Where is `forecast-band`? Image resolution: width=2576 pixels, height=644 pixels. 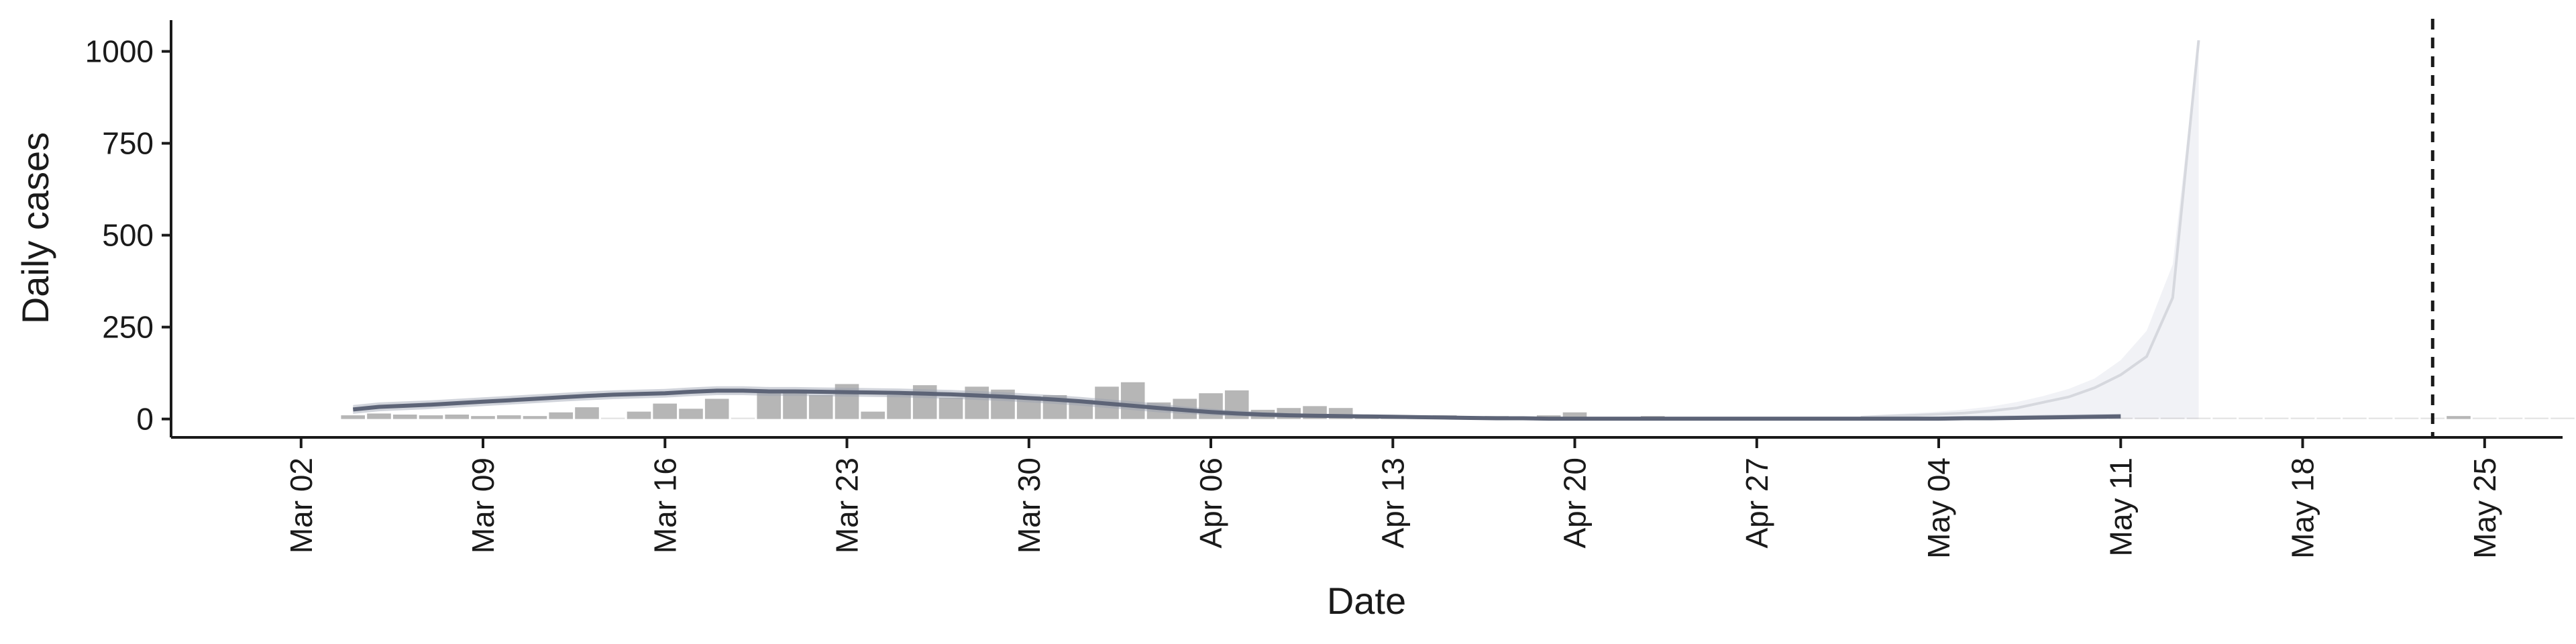
forecast-band is located at coordinates (2029, 229).